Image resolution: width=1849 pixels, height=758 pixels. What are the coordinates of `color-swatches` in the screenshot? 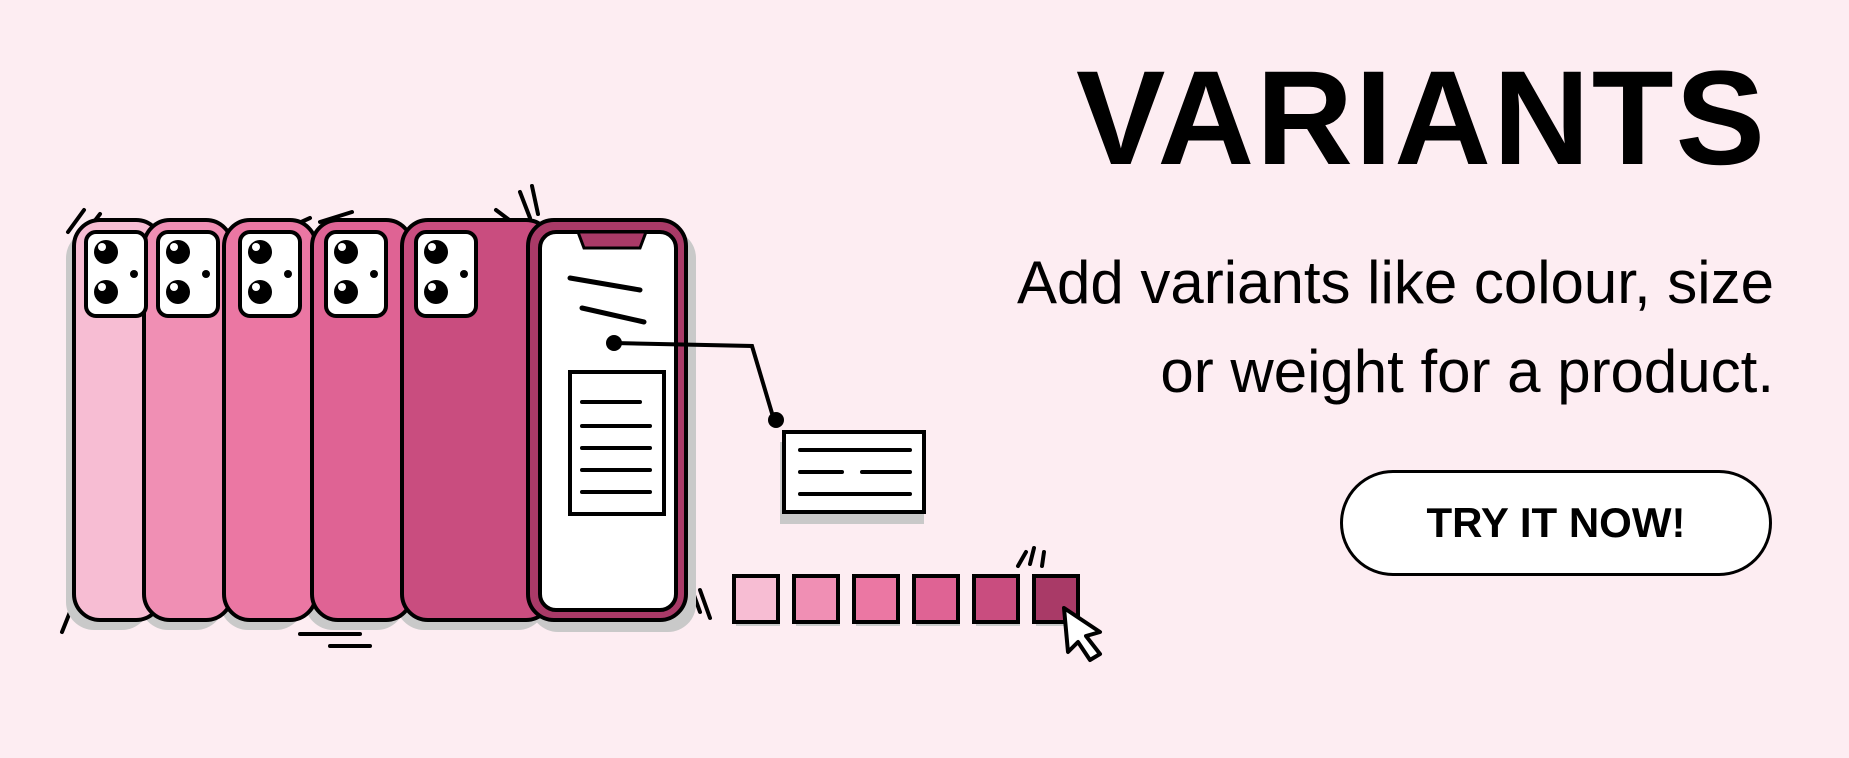 It's located at (906, 600).